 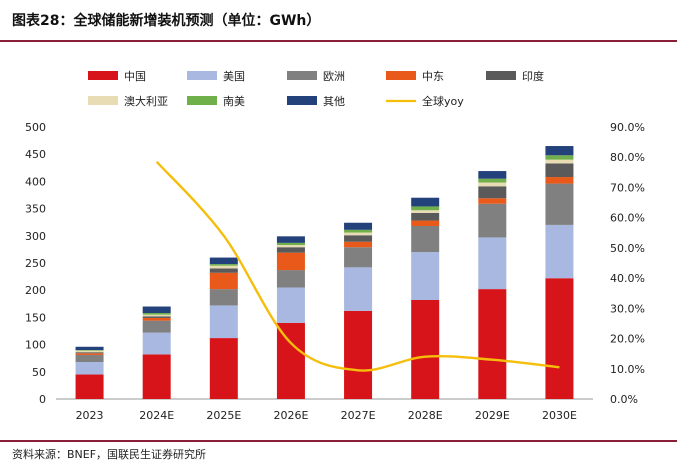 I want to click on y-tick-label: 300, so click(x=35, y=236).